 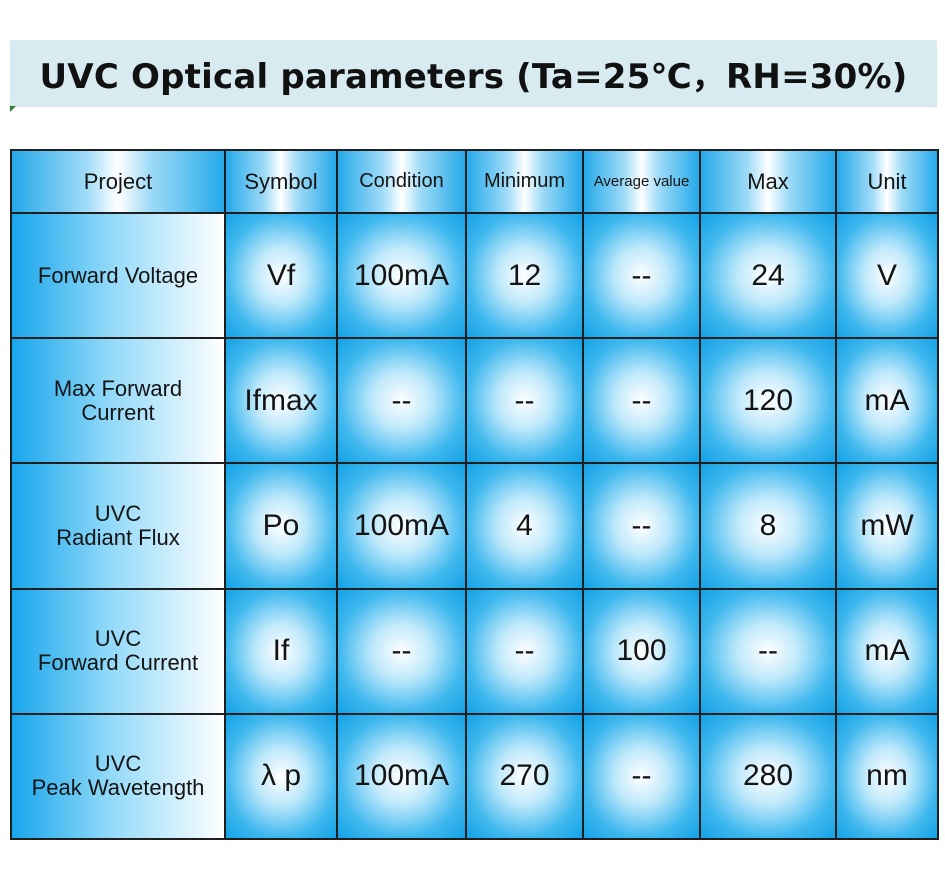 I want to click on minimum-cell: 270, so click(x=524, y=776).